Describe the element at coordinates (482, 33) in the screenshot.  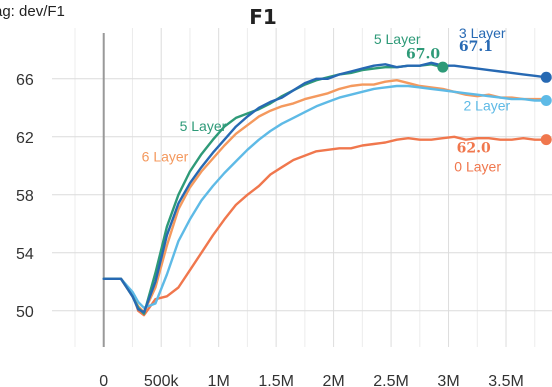
I see `series-name-annotation: 3 Layer` at that location.